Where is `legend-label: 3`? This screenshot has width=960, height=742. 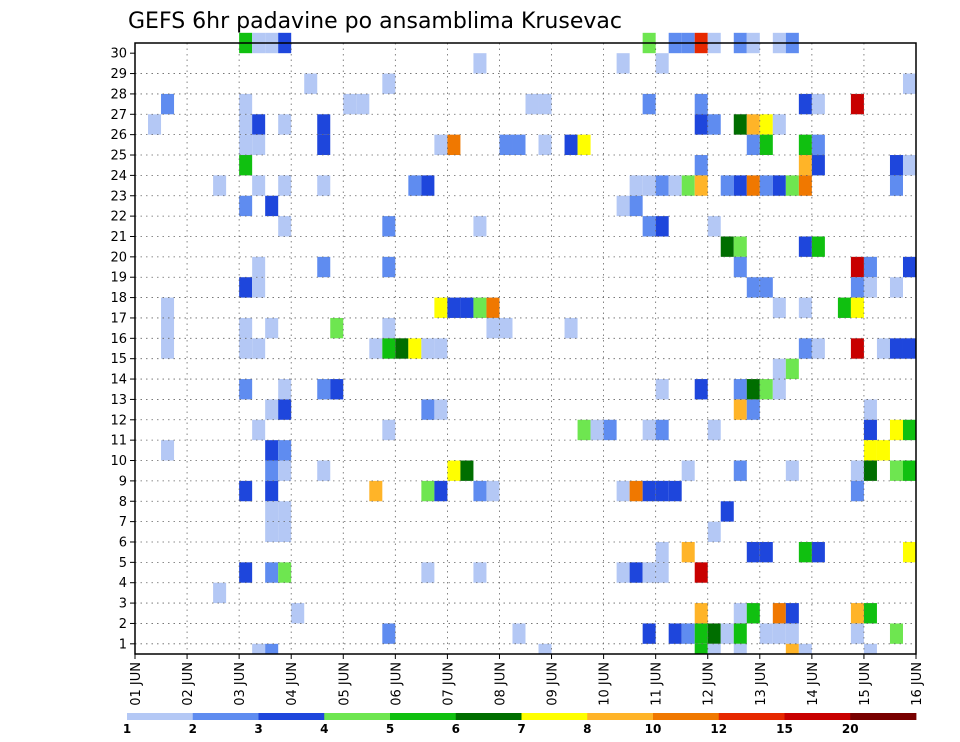
legend-label: 3 is located at coordinates (258, 729).